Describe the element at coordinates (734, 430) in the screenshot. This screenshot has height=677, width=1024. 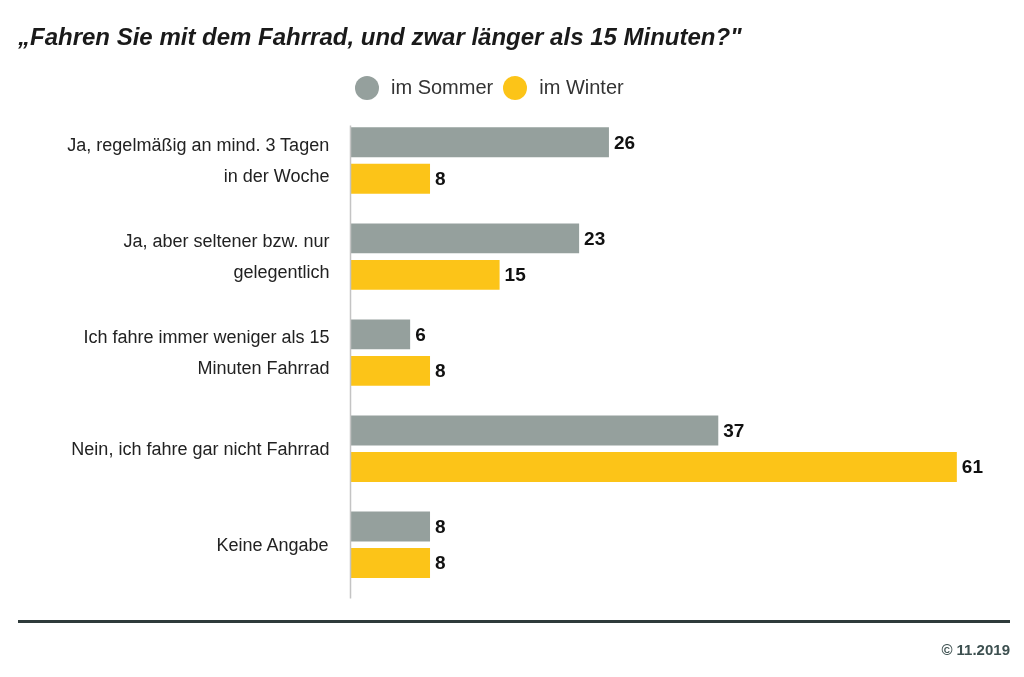
I see `data-label: 37` at that location.